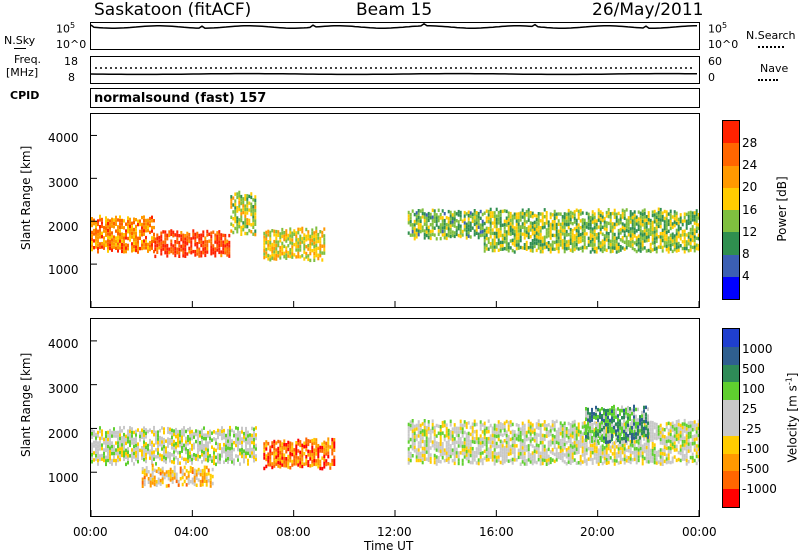 Image resolution: width=800 pixels, height=554 pixels. Describe the element at coordinates (63, 478) in the screenshot. I see `velocity-ytick-1000: 1000` at that location.